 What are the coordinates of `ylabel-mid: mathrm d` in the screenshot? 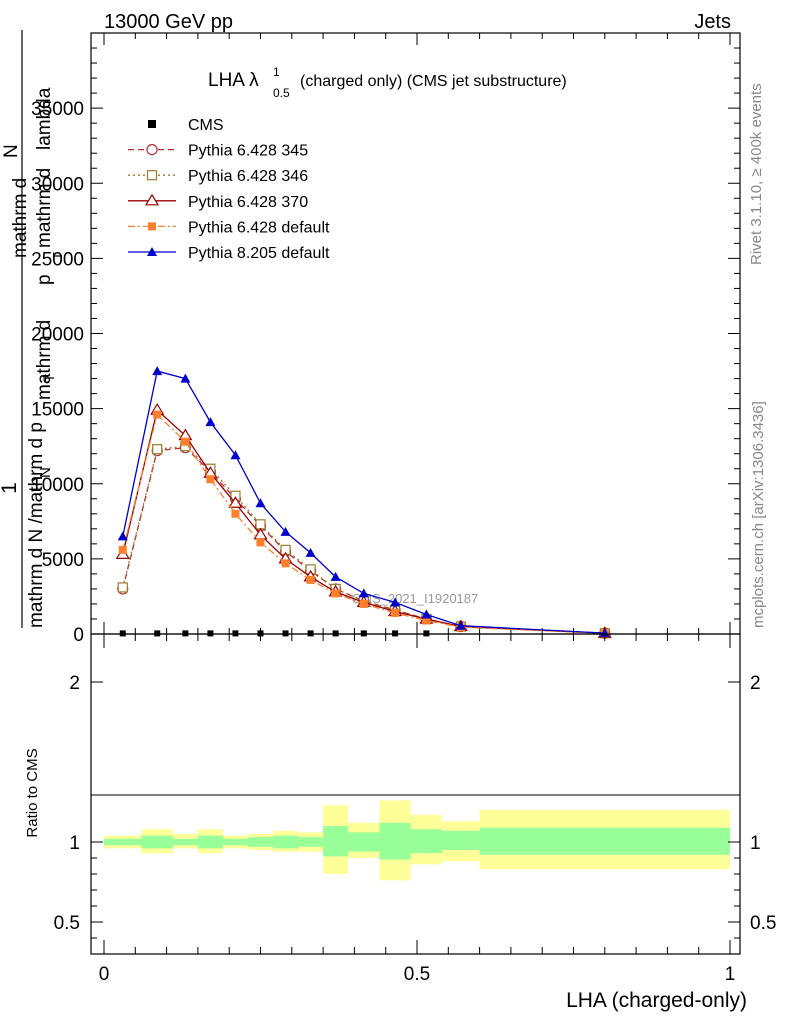 It's located at (44, 360).